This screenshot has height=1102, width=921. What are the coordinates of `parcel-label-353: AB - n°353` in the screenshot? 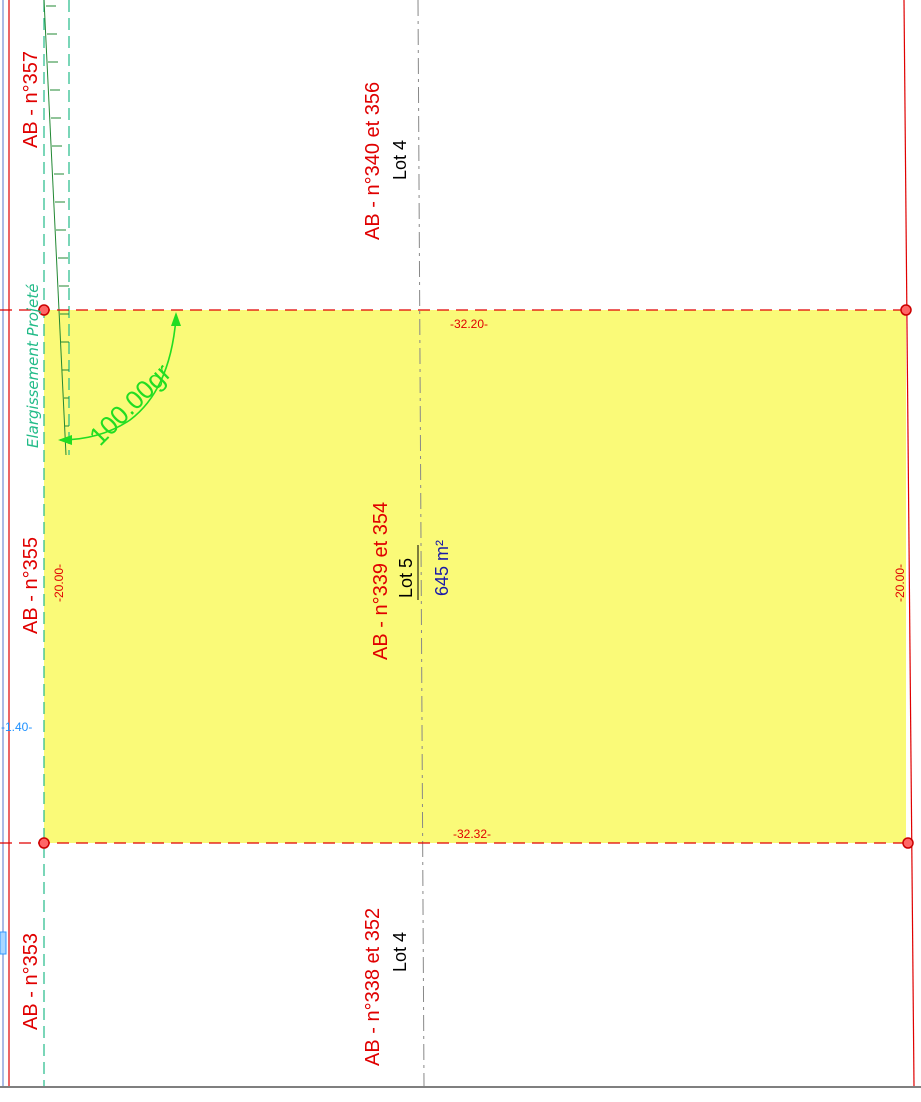 It's located at (31, 981).